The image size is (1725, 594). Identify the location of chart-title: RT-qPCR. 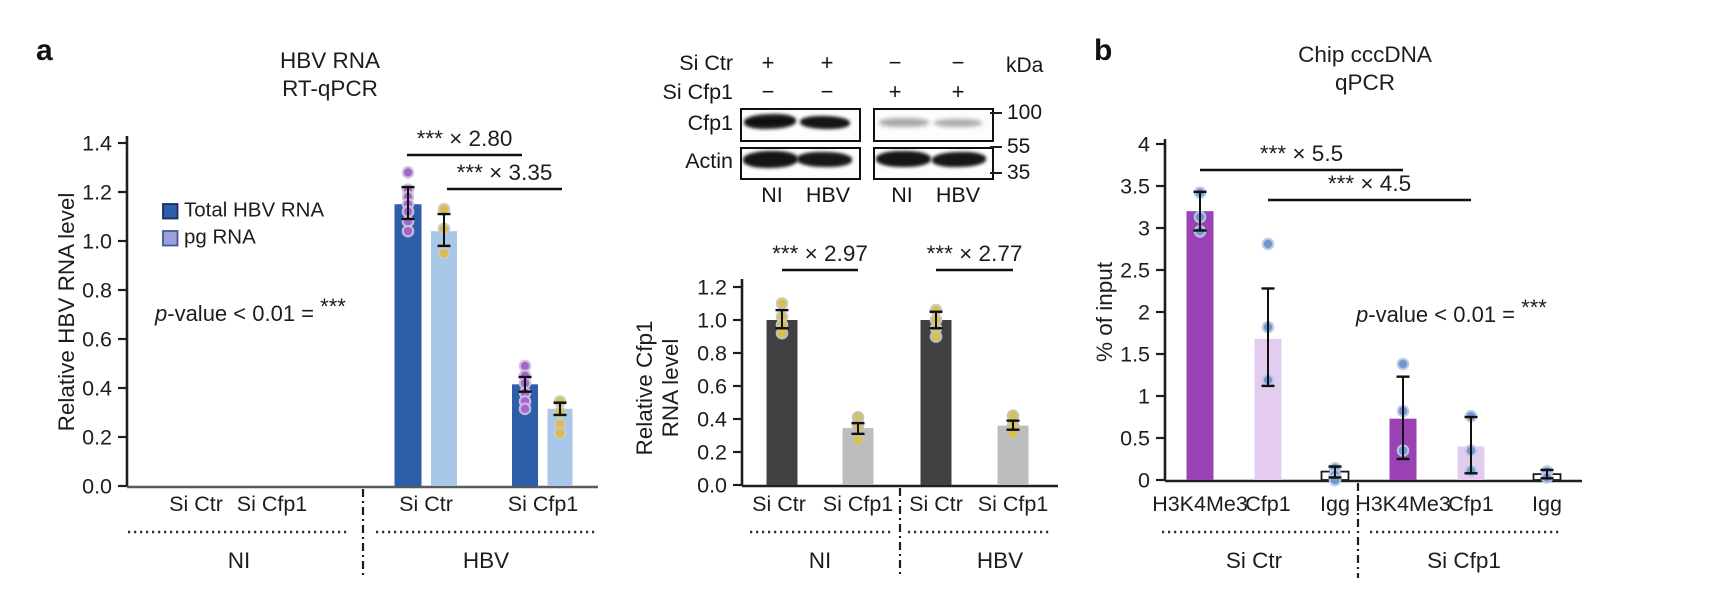
(330, 88).